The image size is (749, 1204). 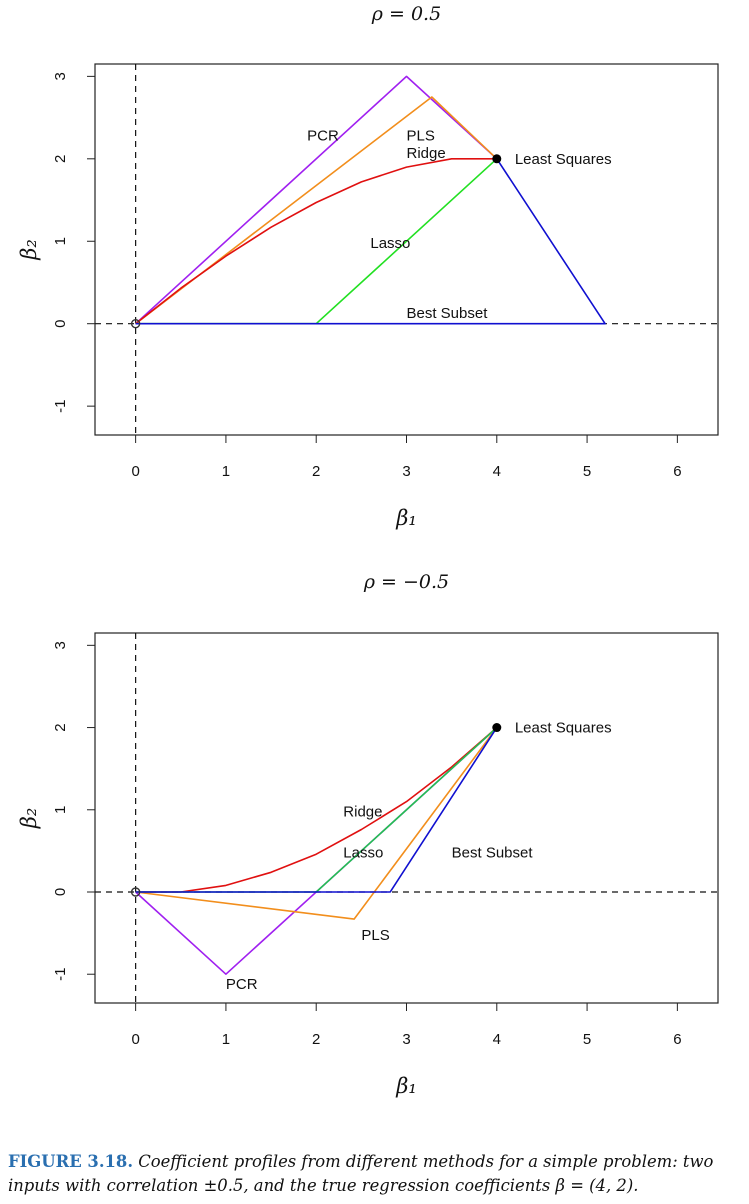 What do you see at coordinates (71, 1161) in the screenshot?
I see `caption-label: FIGURE 3.18.` at bounding box center [71, 1161].